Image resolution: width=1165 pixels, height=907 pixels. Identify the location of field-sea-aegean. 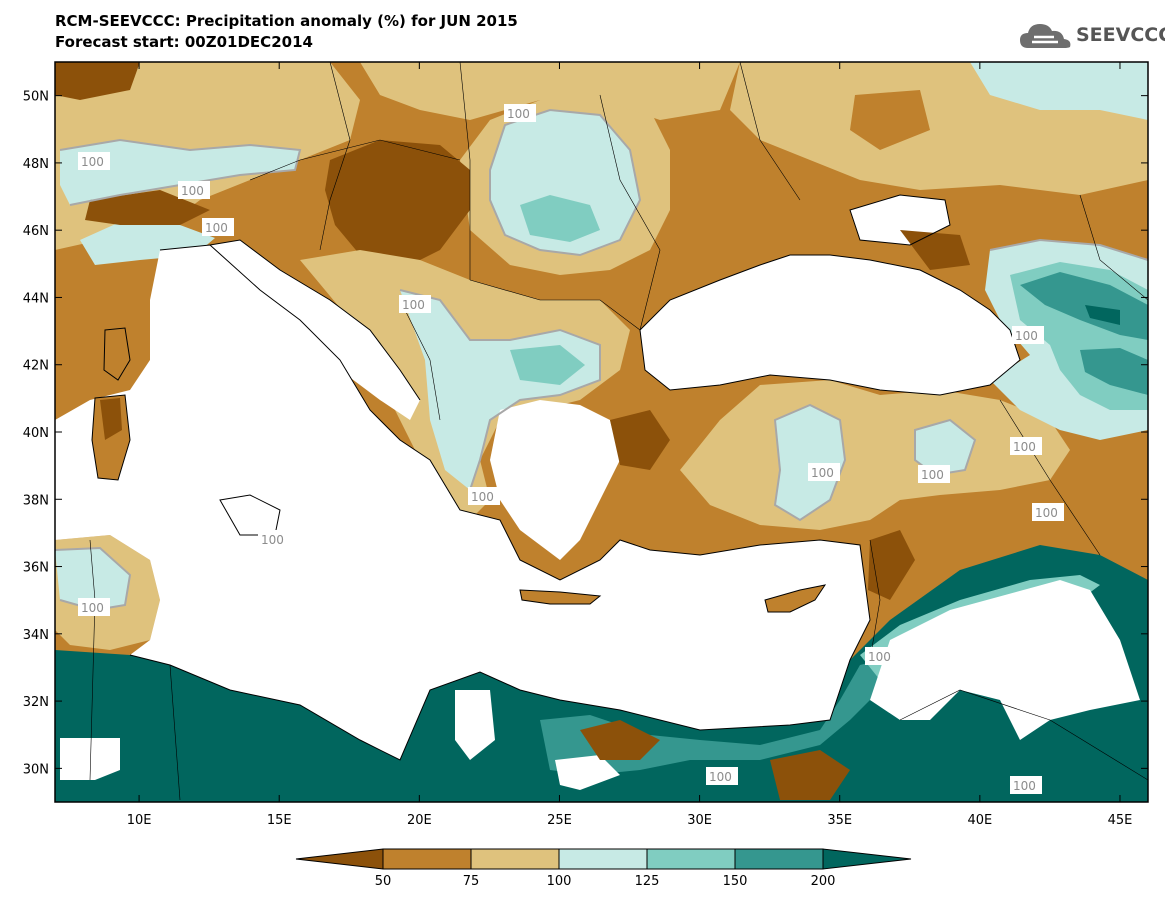
(555, 480).